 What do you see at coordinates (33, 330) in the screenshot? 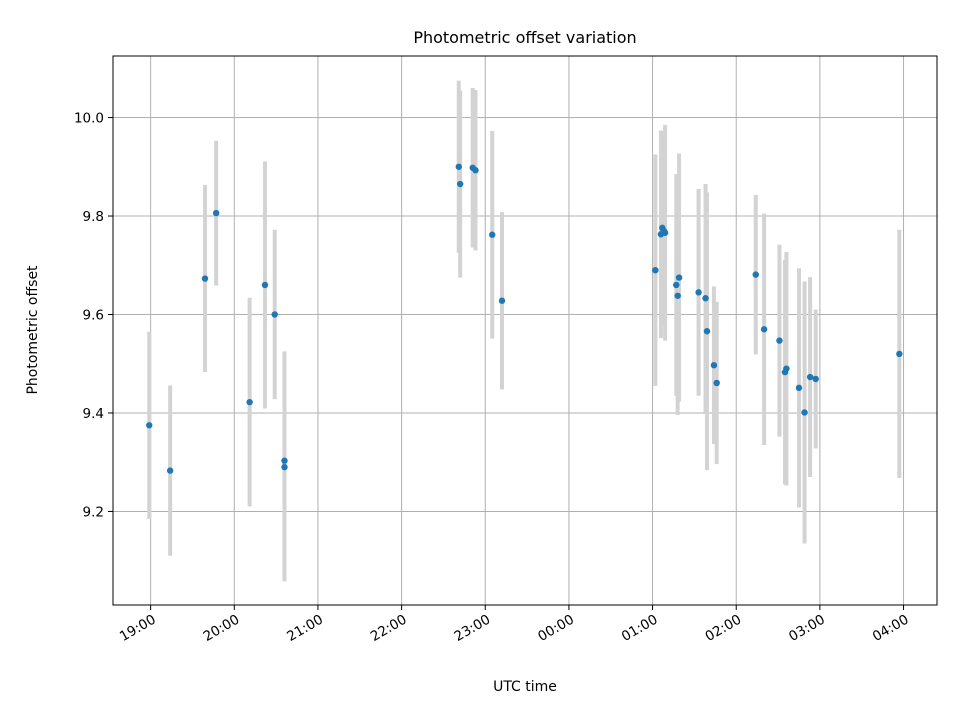
I see `y-axis-label: Photometric offset` at bounding box center [33, 330].